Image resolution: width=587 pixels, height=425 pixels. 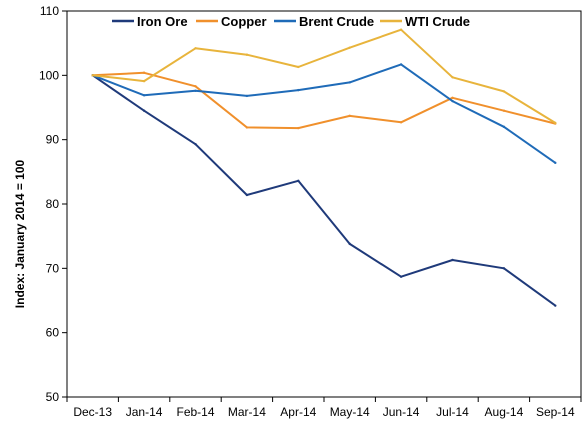 I want to click on y-axis-label: Index: January 2014 = 100, so click(x=20, y=233).